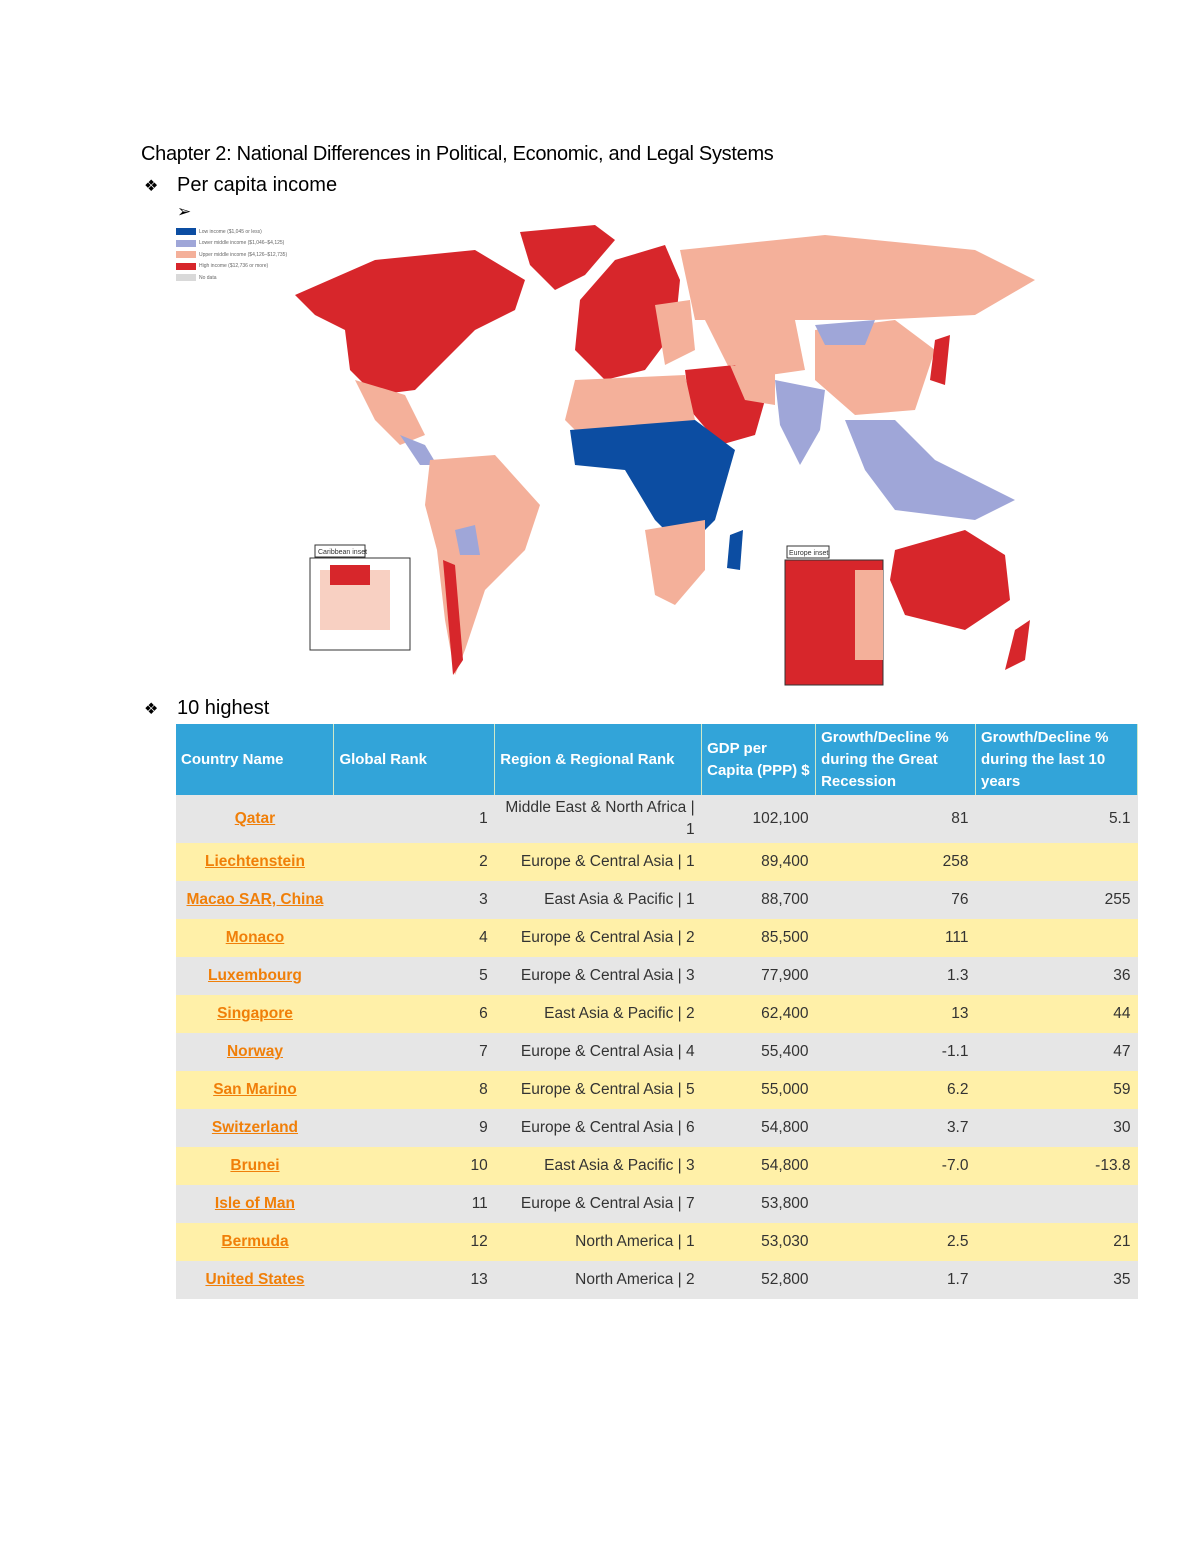 This screenshot has width=1200, height=1553. I want to click on gdp-cell: 53,800, so click(758, 1204).